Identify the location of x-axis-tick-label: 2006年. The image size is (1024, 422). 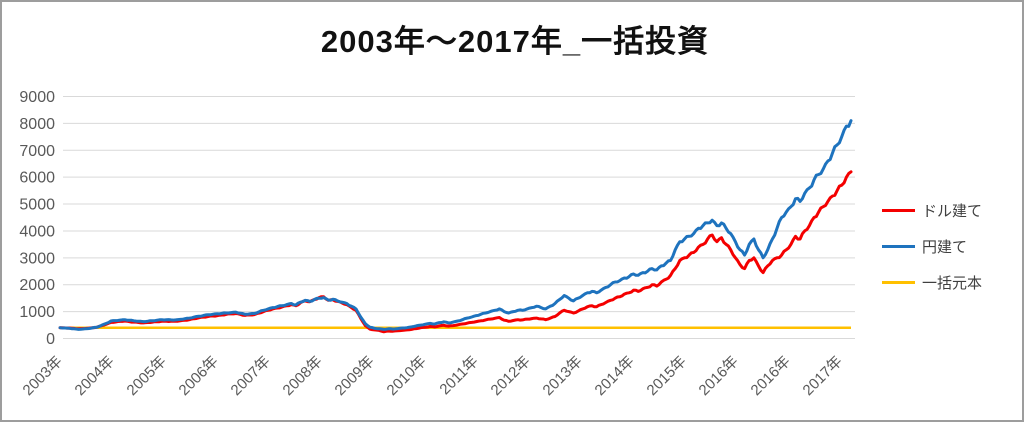
(199, 376).